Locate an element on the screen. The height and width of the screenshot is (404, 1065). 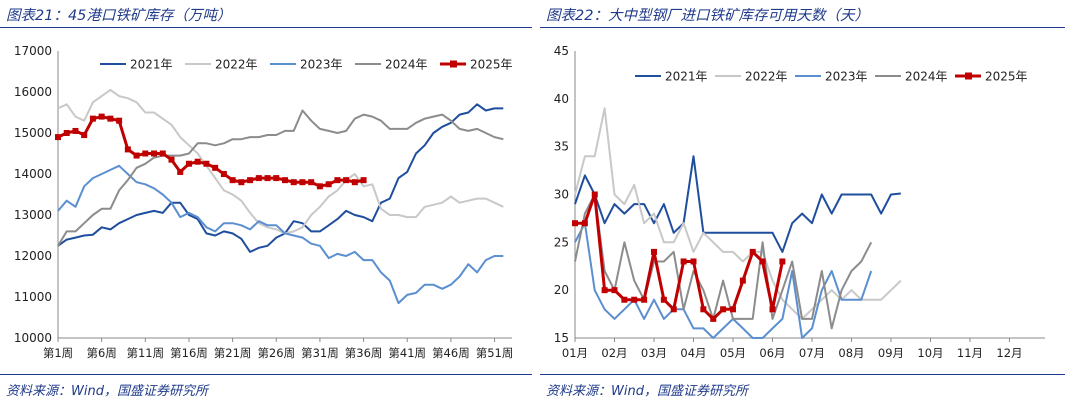
y-tick-label: 20 is located at coordinates (561, 290).